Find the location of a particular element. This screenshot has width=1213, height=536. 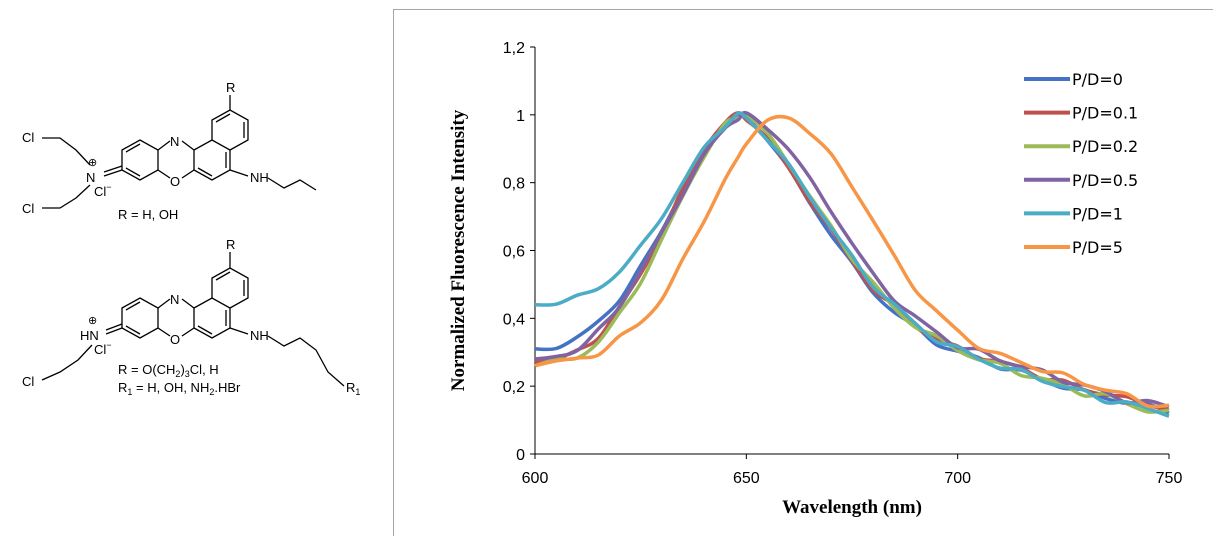

top-n-plus: N is located at coordinates (90, 177).